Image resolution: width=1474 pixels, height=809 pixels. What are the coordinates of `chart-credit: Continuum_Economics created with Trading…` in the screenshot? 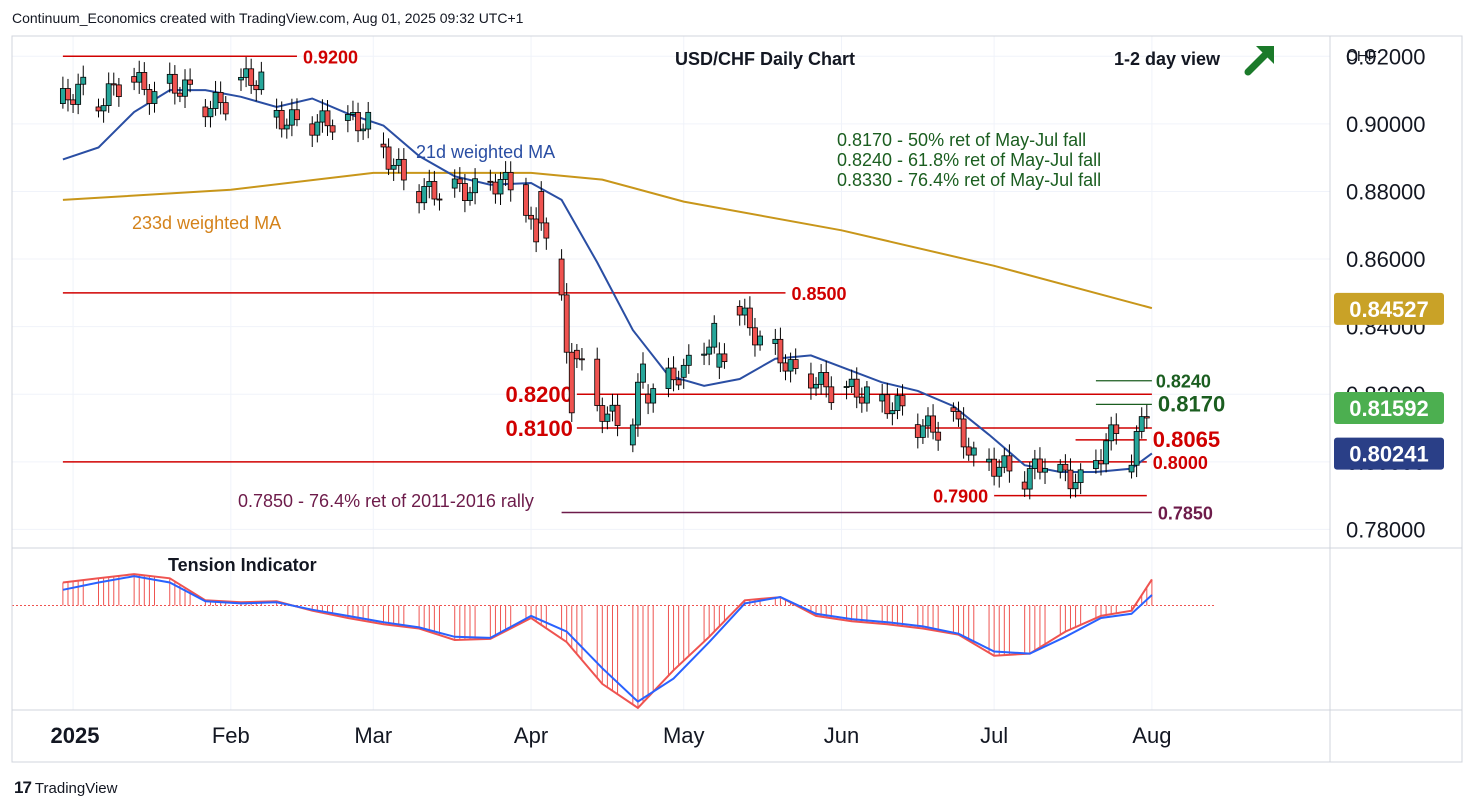 It's located at (268, 18).